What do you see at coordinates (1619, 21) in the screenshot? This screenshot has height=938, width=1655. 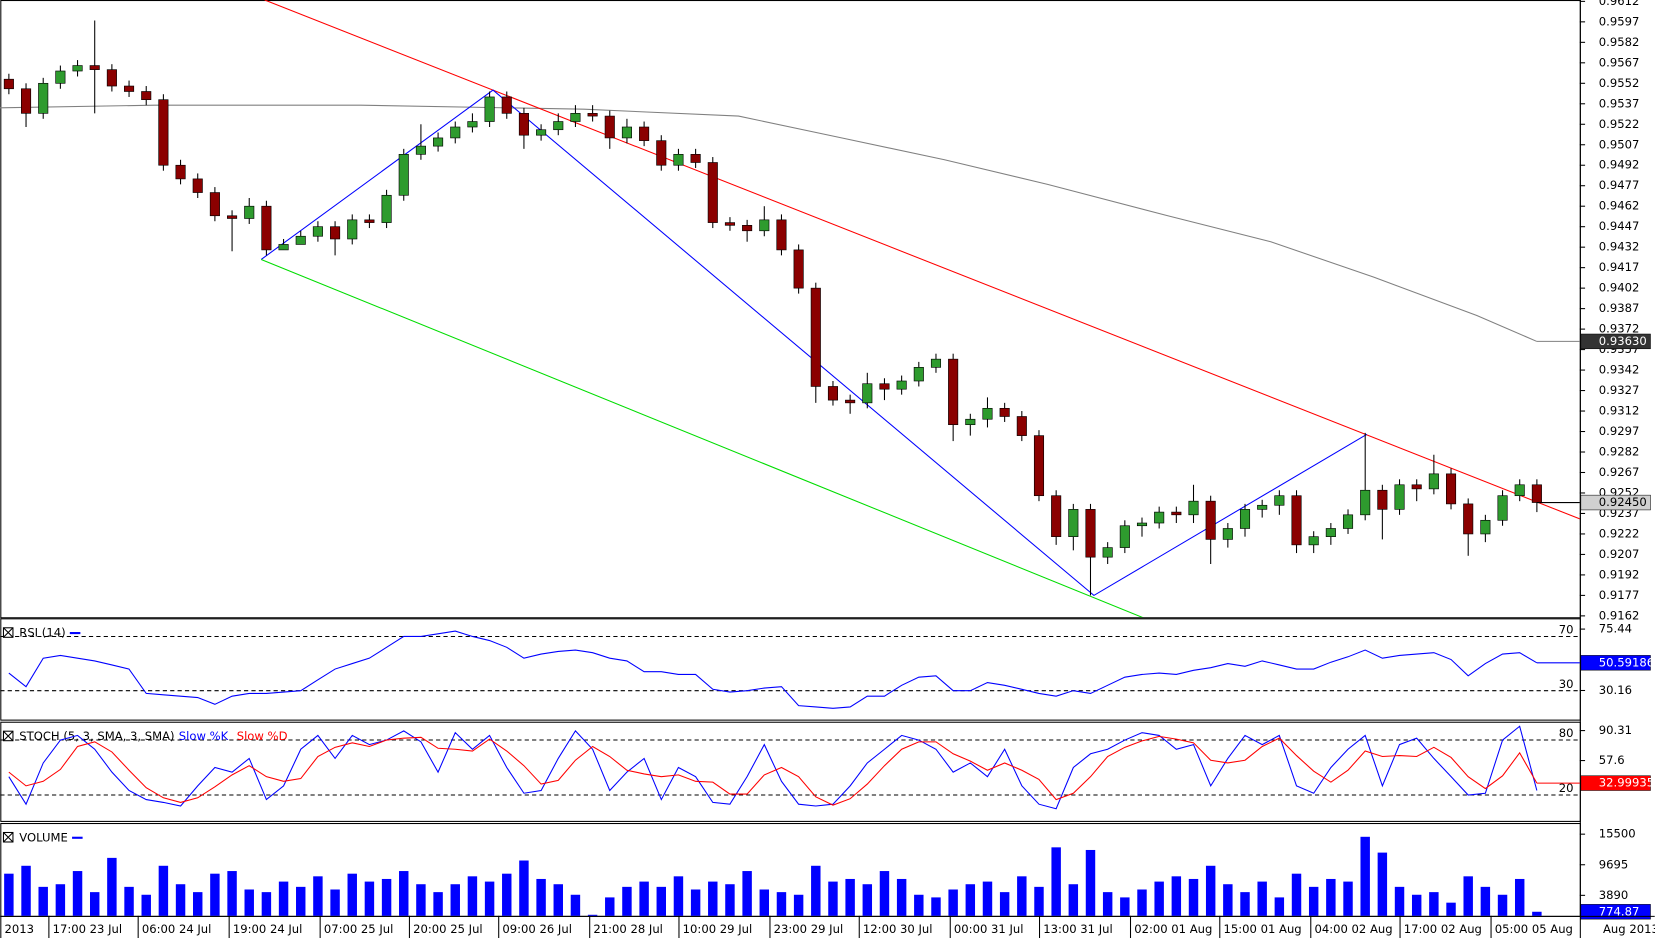 I see `y-tick-label: 0.9597` at bounding box center [1619, 21].